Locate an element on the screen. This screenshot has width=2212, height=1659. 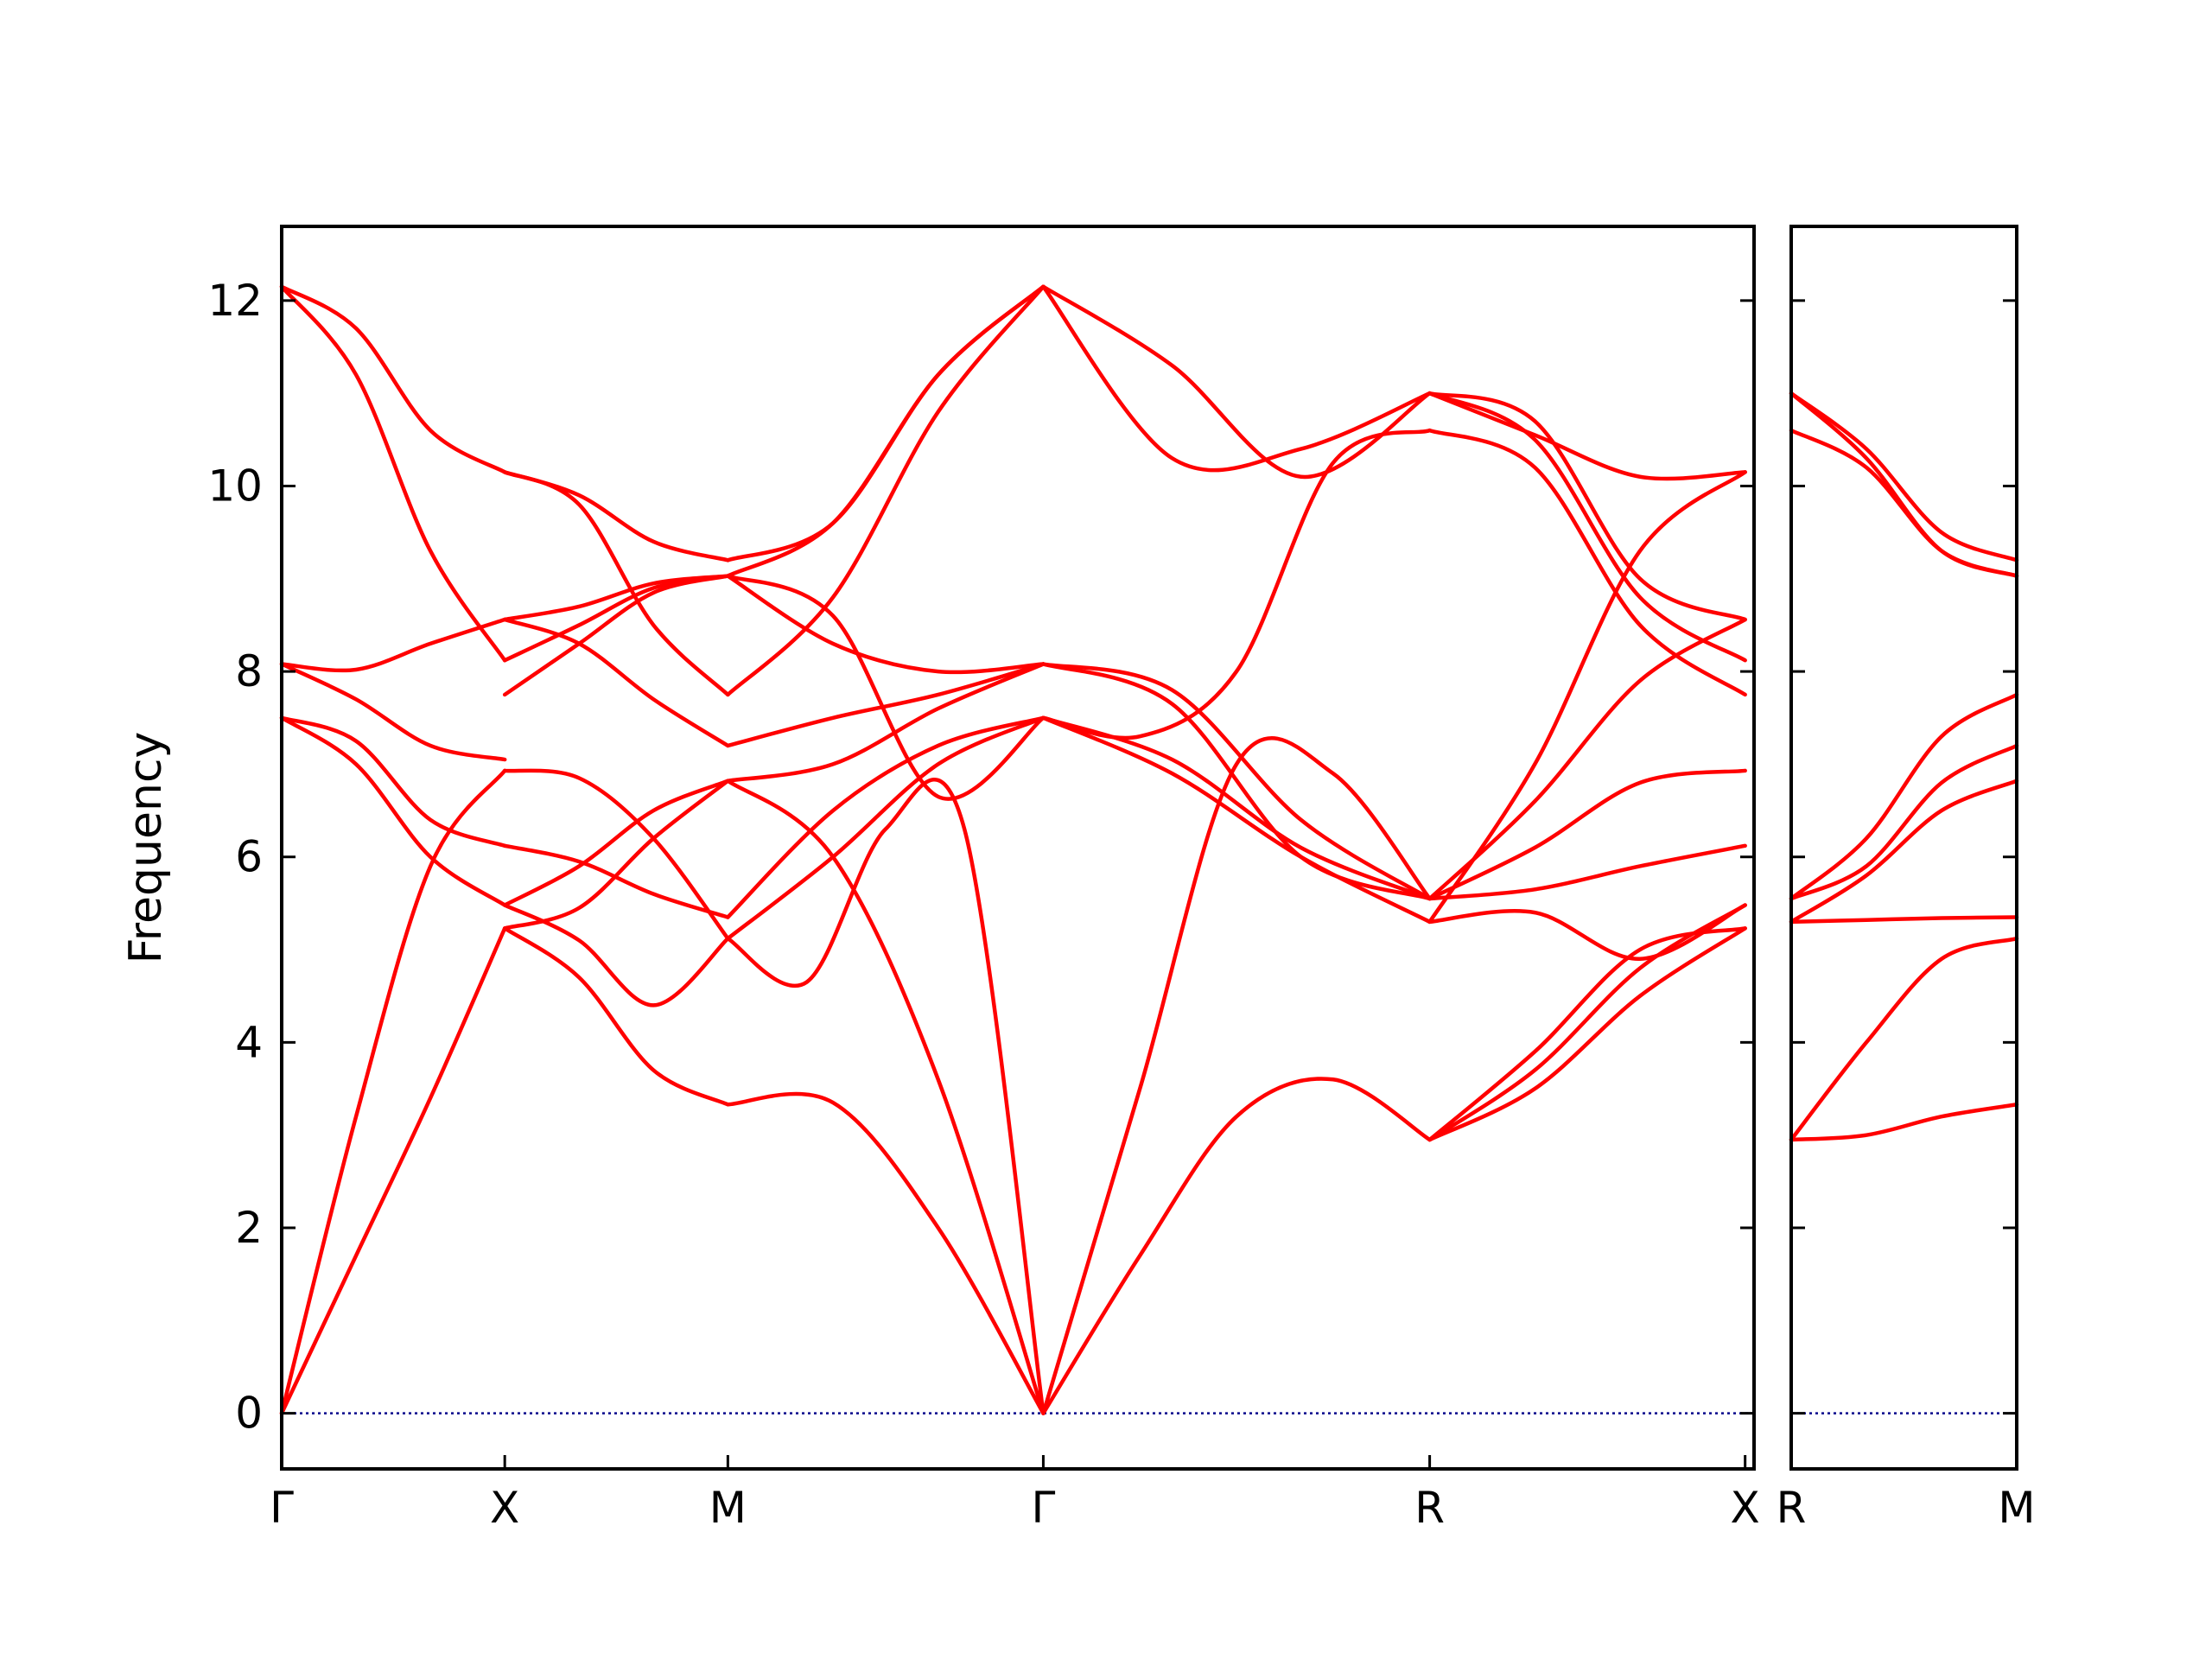
y-tick-label: 0 is located at coordinates (249, 1414).